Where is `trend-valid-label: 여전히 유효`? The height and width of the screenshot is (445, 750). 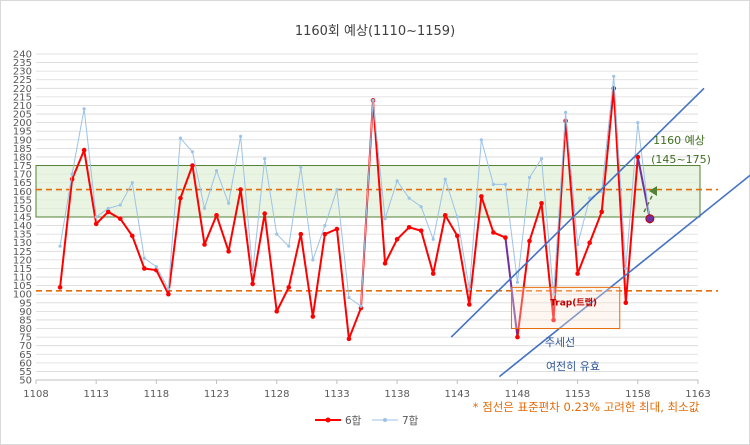 trend-valid-label: 여전히 유효 is located at coordinates (573, 366).